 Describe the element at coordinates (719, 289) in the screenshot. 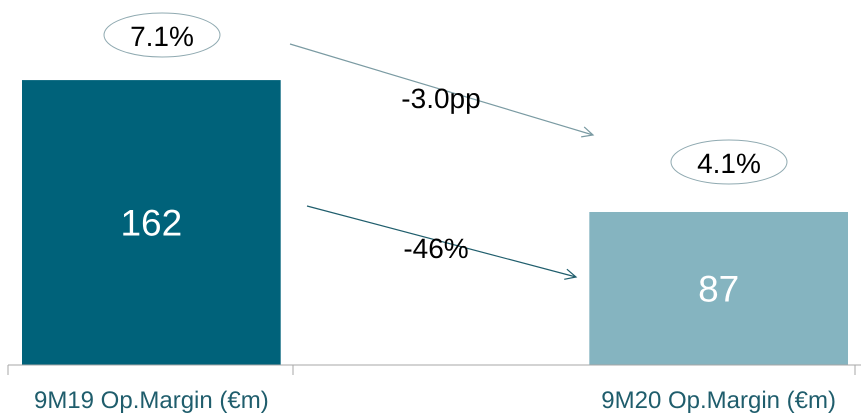

I see `data-label: 87` at that location.